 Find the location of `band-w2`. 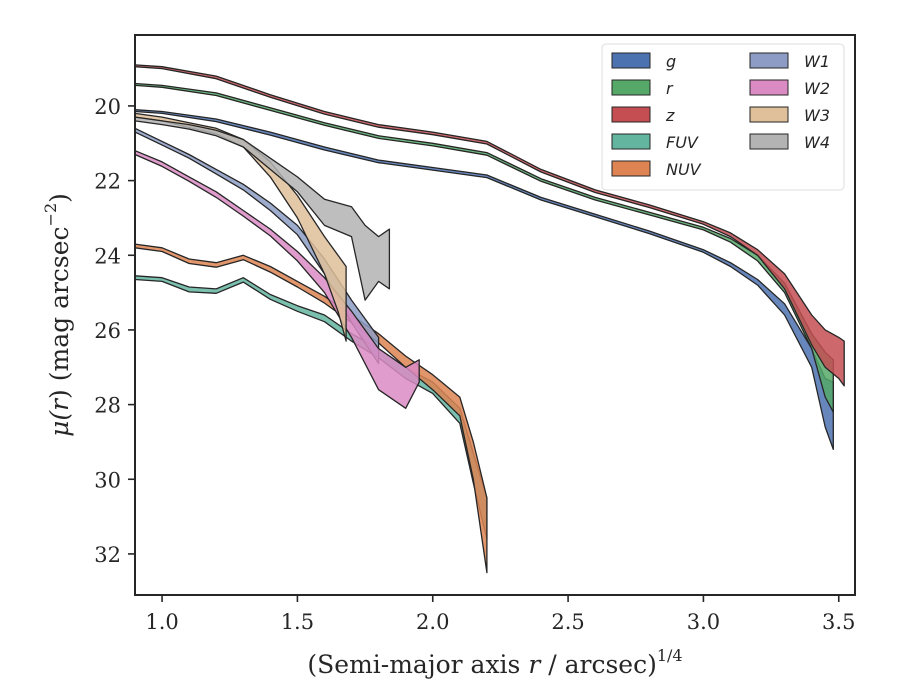

band-w2 is located at coordinates (277, 279).